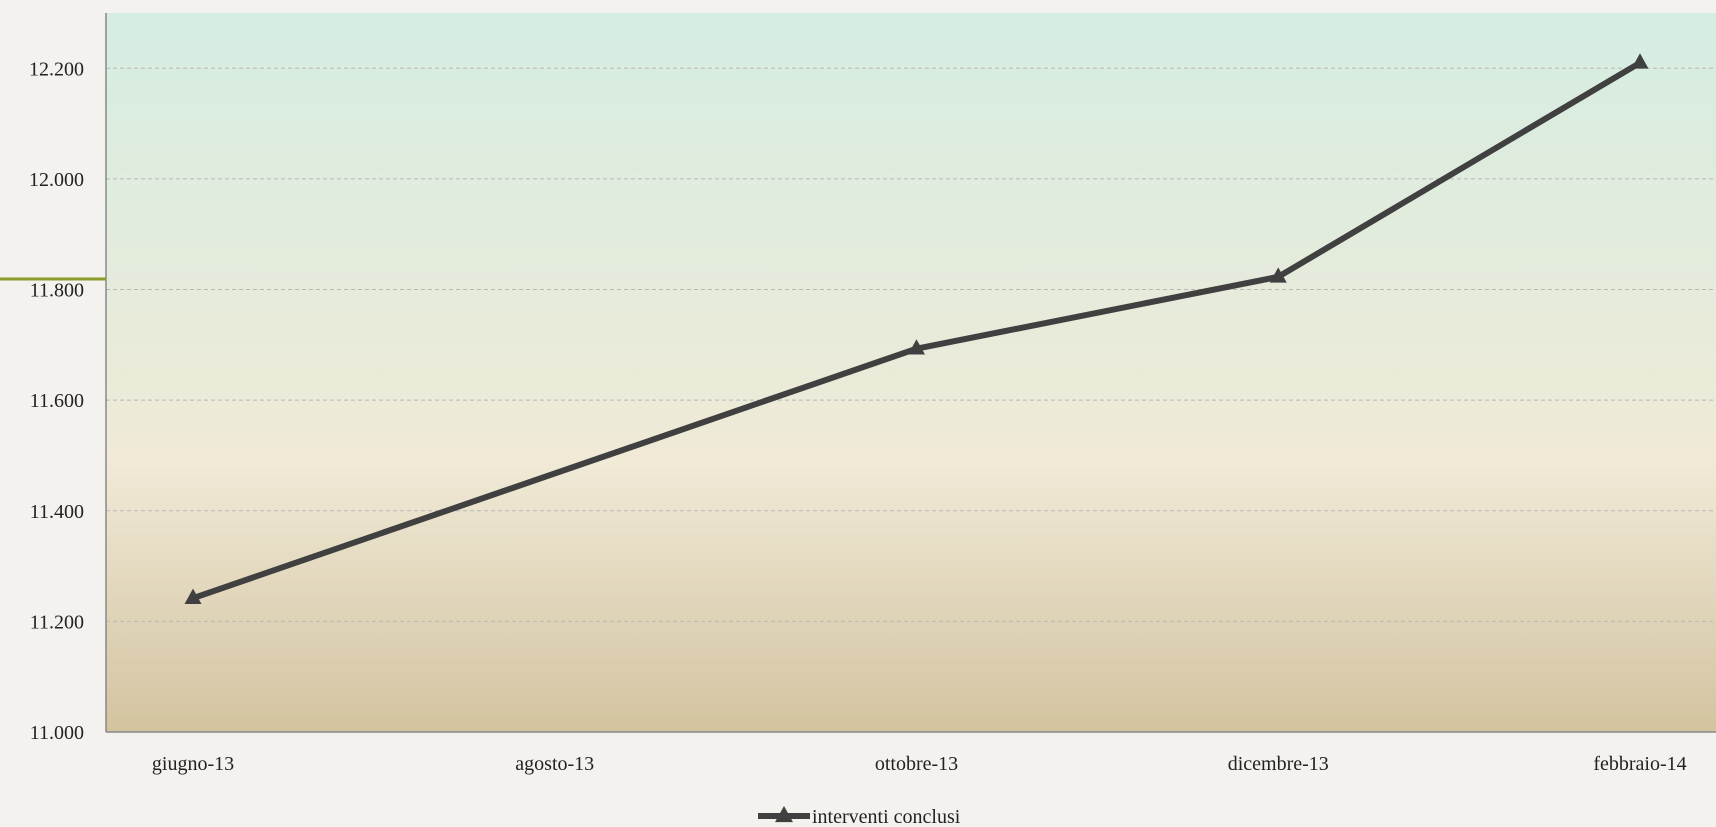 Image resolution: width=1716 pixels, height=827 pixels. What do you see at coordinates (56, 69) in the screenshot?
I see `y-tick-label: 12.200` at bounding box center [56, 69].